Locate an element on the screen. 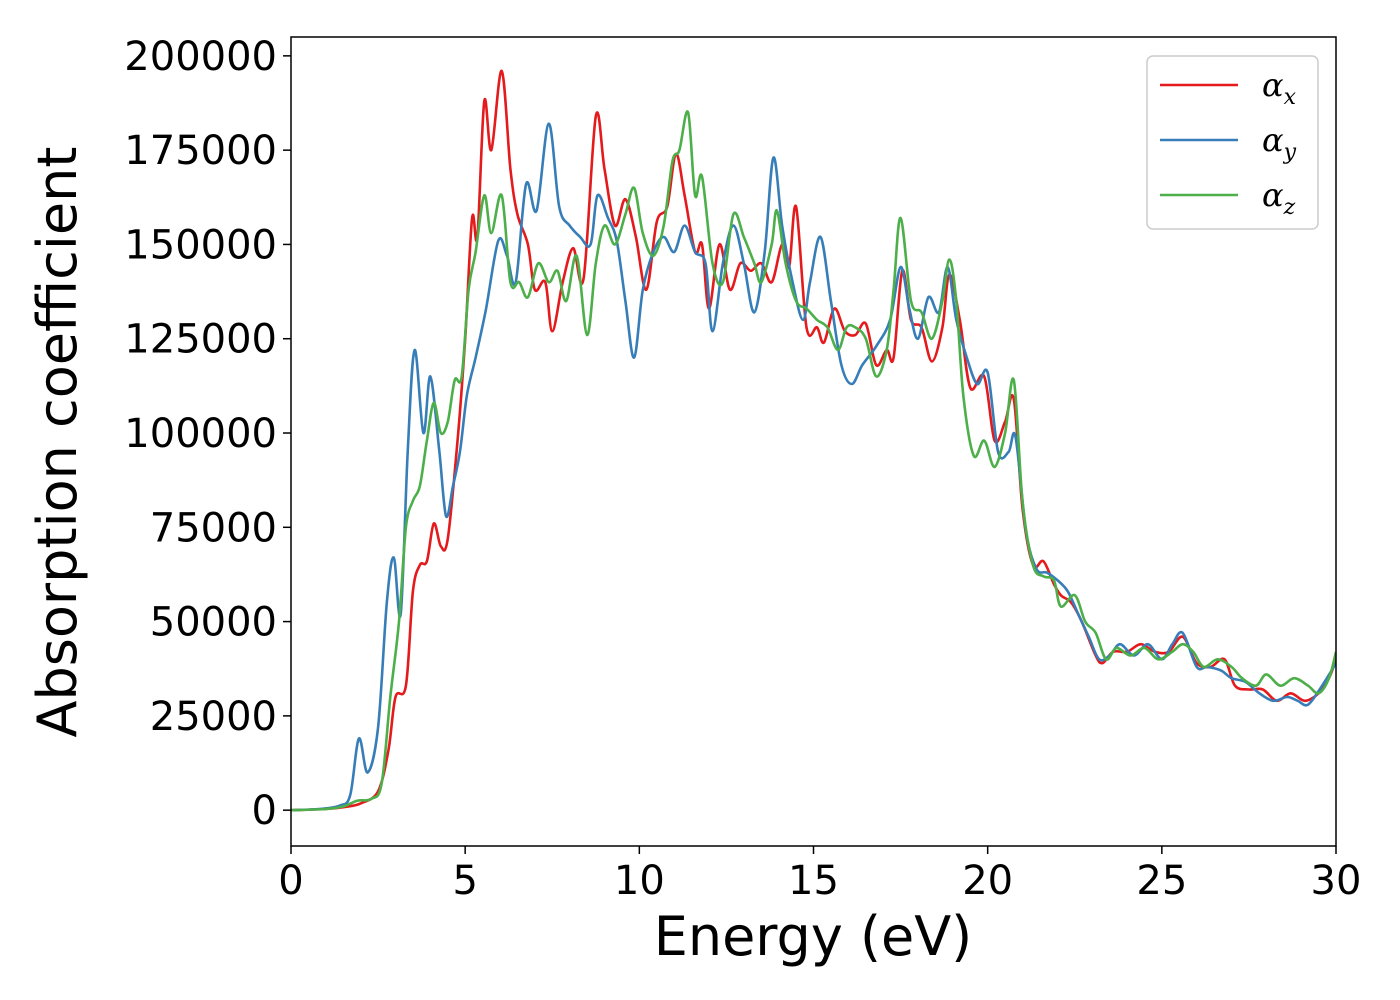 The image size is (1400, 1000). legend-label-alpha-y: αy is located at coordinates (1279, 143).